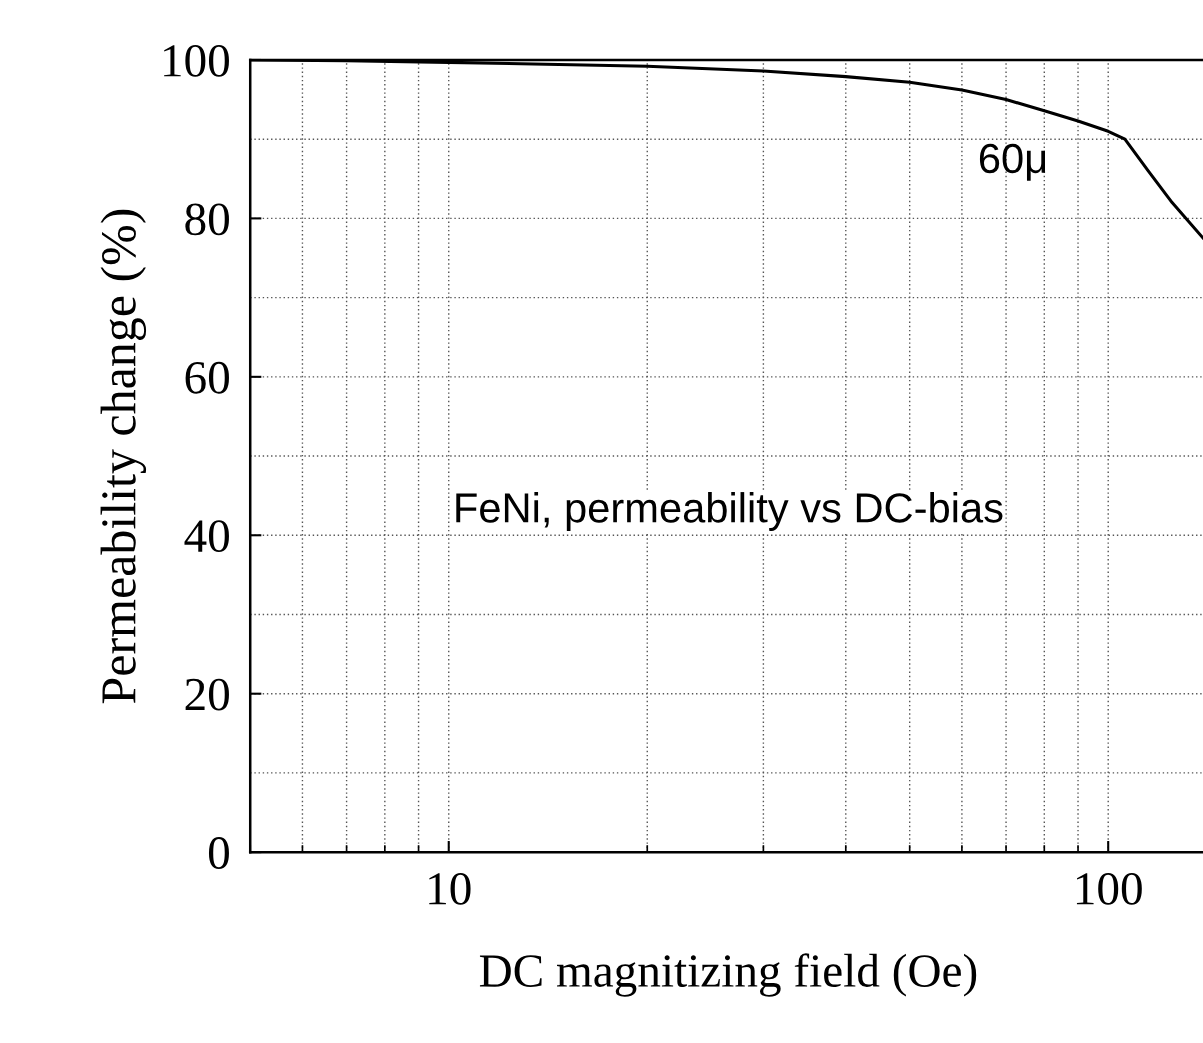 Image resolution: width=1203 pixels, height=1043 pixels. What do you see at coordinates (218, 853) in the screenshot?
I see `y-tick-label: 0` at bounding box center [218, 853].